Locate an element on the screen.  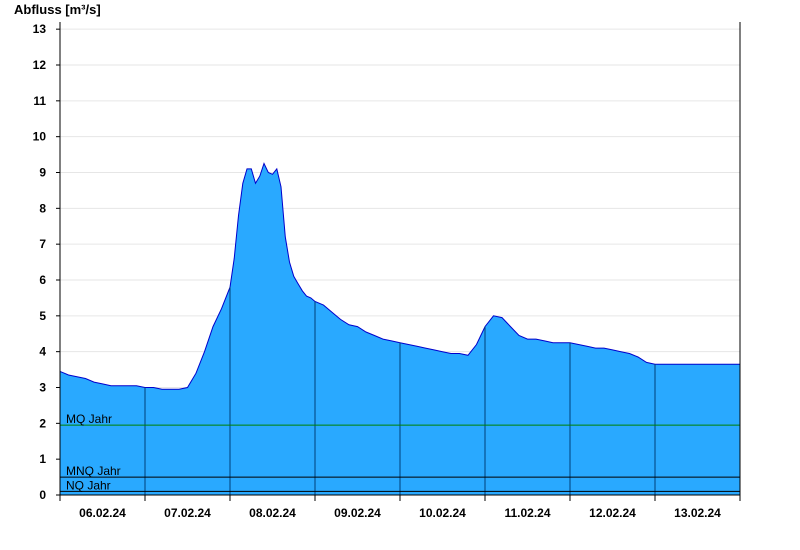
y-tick-label: 11 is located at coordinates (39, 101).